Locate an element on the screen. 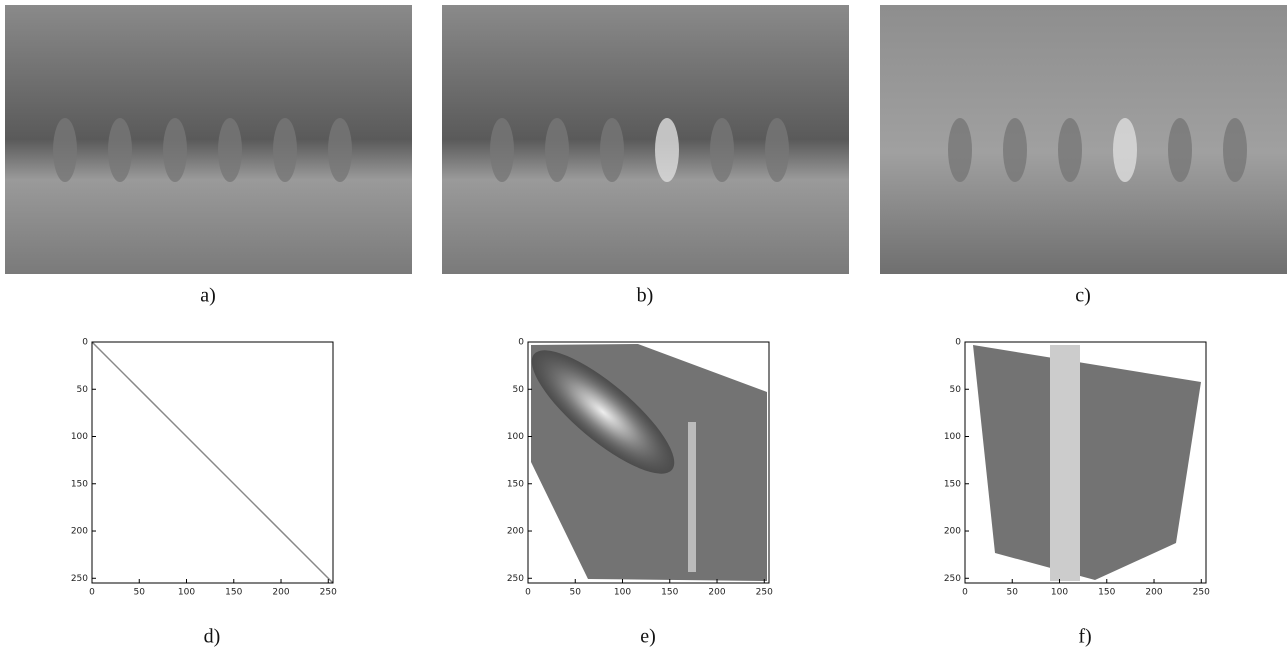 This screenshot has height=653, width=1288. panel-label: c) is located at coordinates (1083, 296).